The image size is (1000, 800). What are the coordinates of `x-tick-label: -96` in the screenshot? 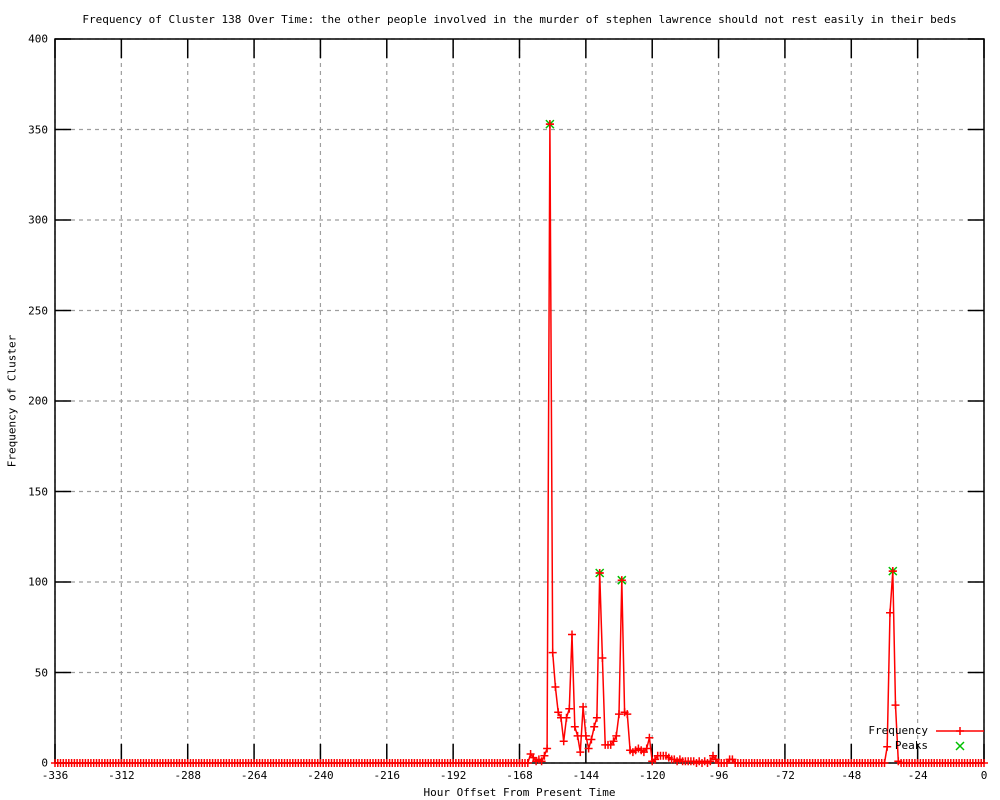 It's located at (718, 775).